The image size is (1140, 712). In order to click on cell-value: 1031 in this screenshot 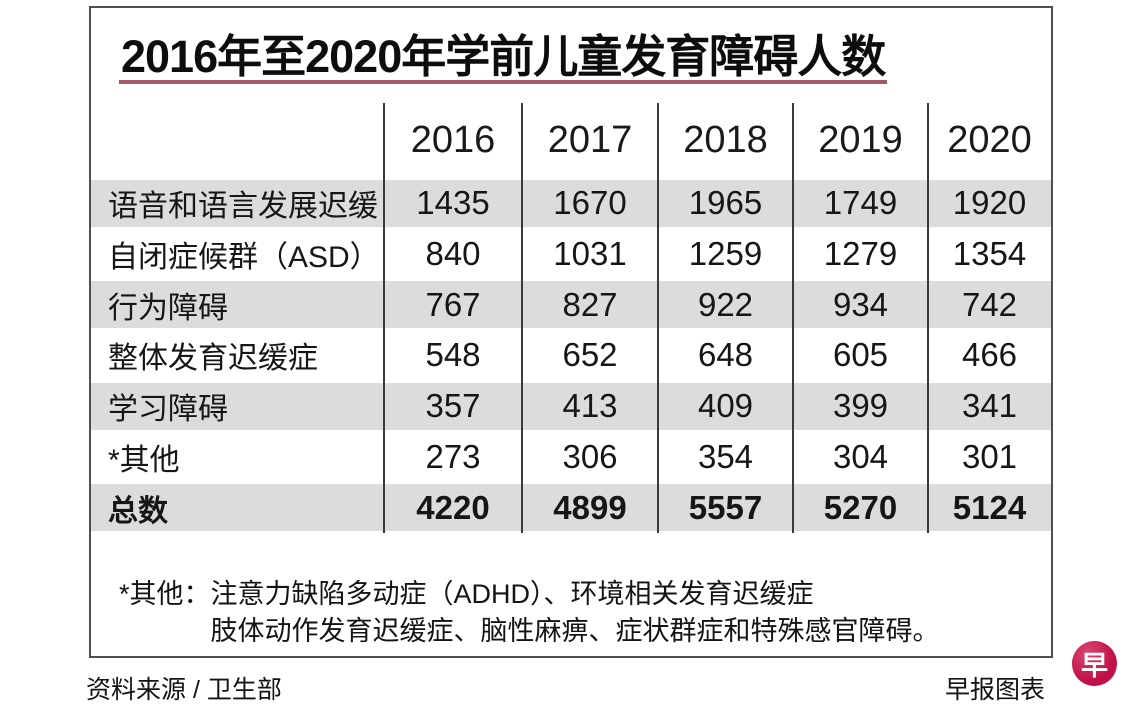, I will do `click(590, 254)`.